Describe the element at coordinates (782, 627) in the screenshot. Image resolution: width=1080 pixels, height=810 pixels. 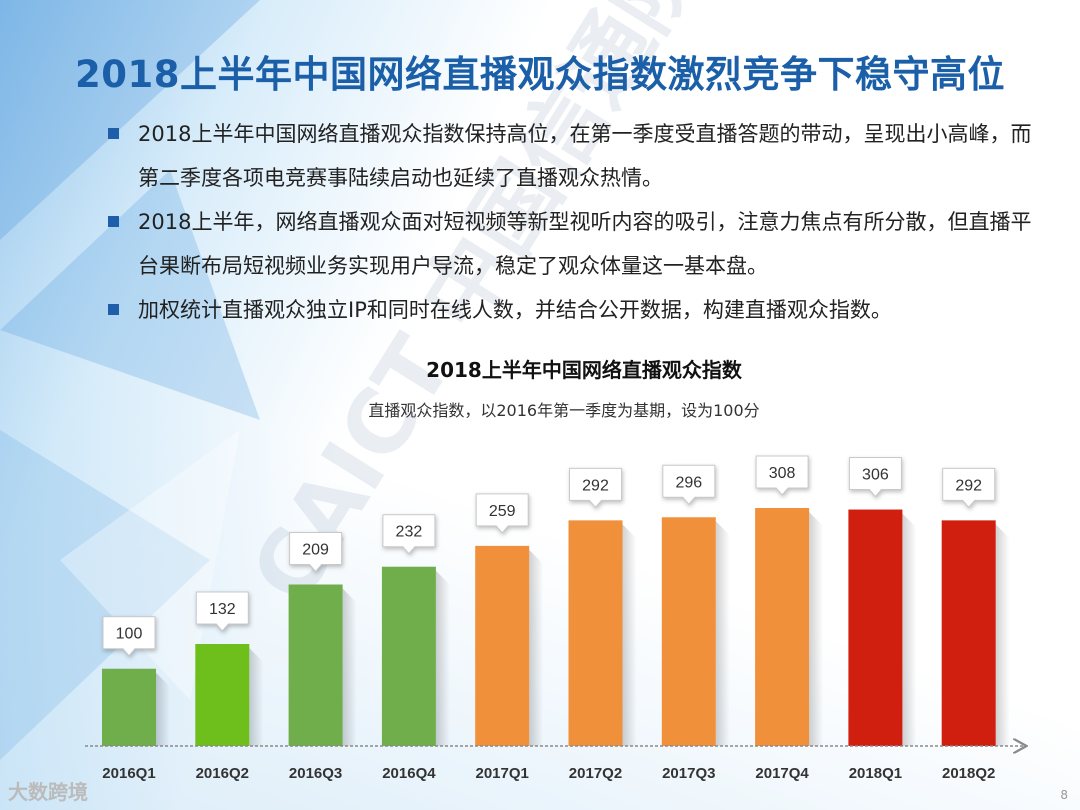
I see `bar-2017Q4` at that location.